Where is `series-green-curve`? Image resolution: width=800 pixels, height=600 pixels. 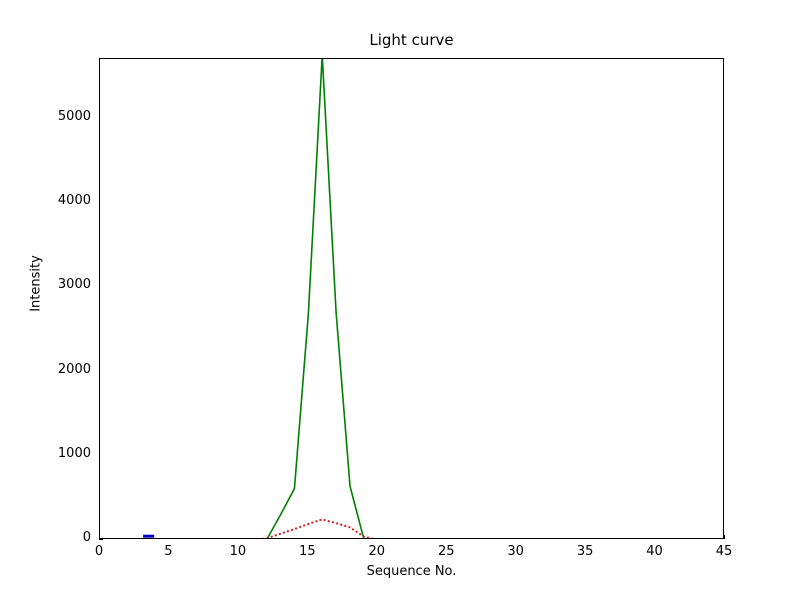 series-green-curve is located at coordinates (315, 298).